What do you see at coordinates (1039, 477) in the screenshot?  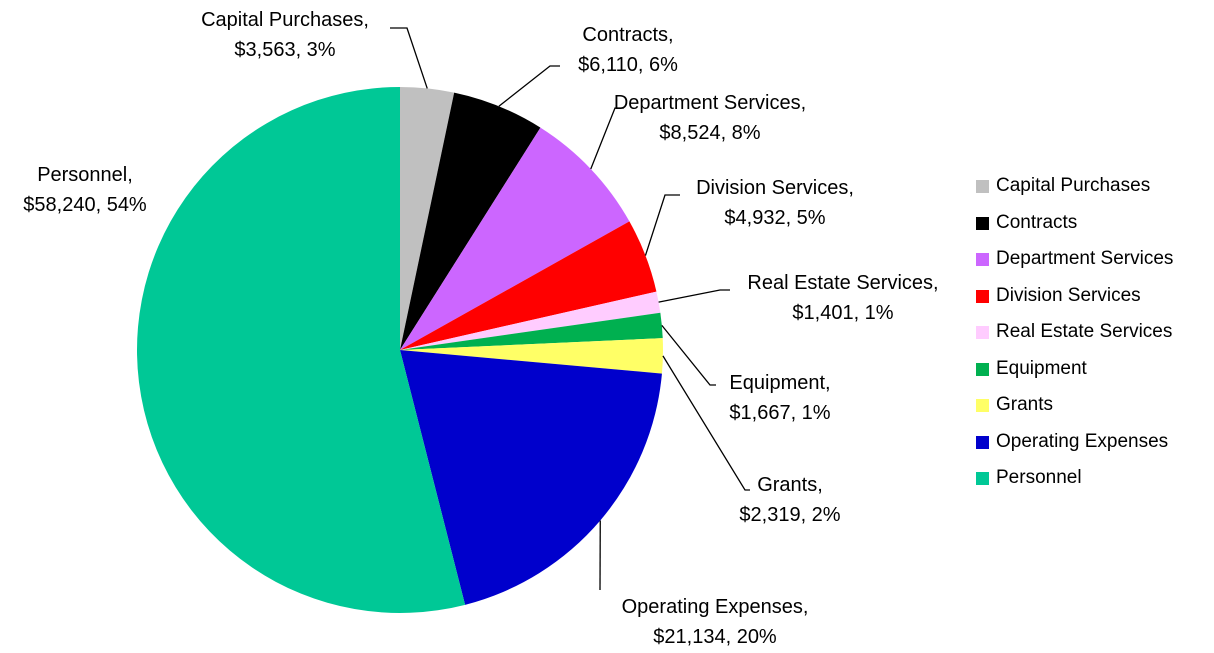 I see `legend-label: Personnel` at bounding box center [1039, 477].